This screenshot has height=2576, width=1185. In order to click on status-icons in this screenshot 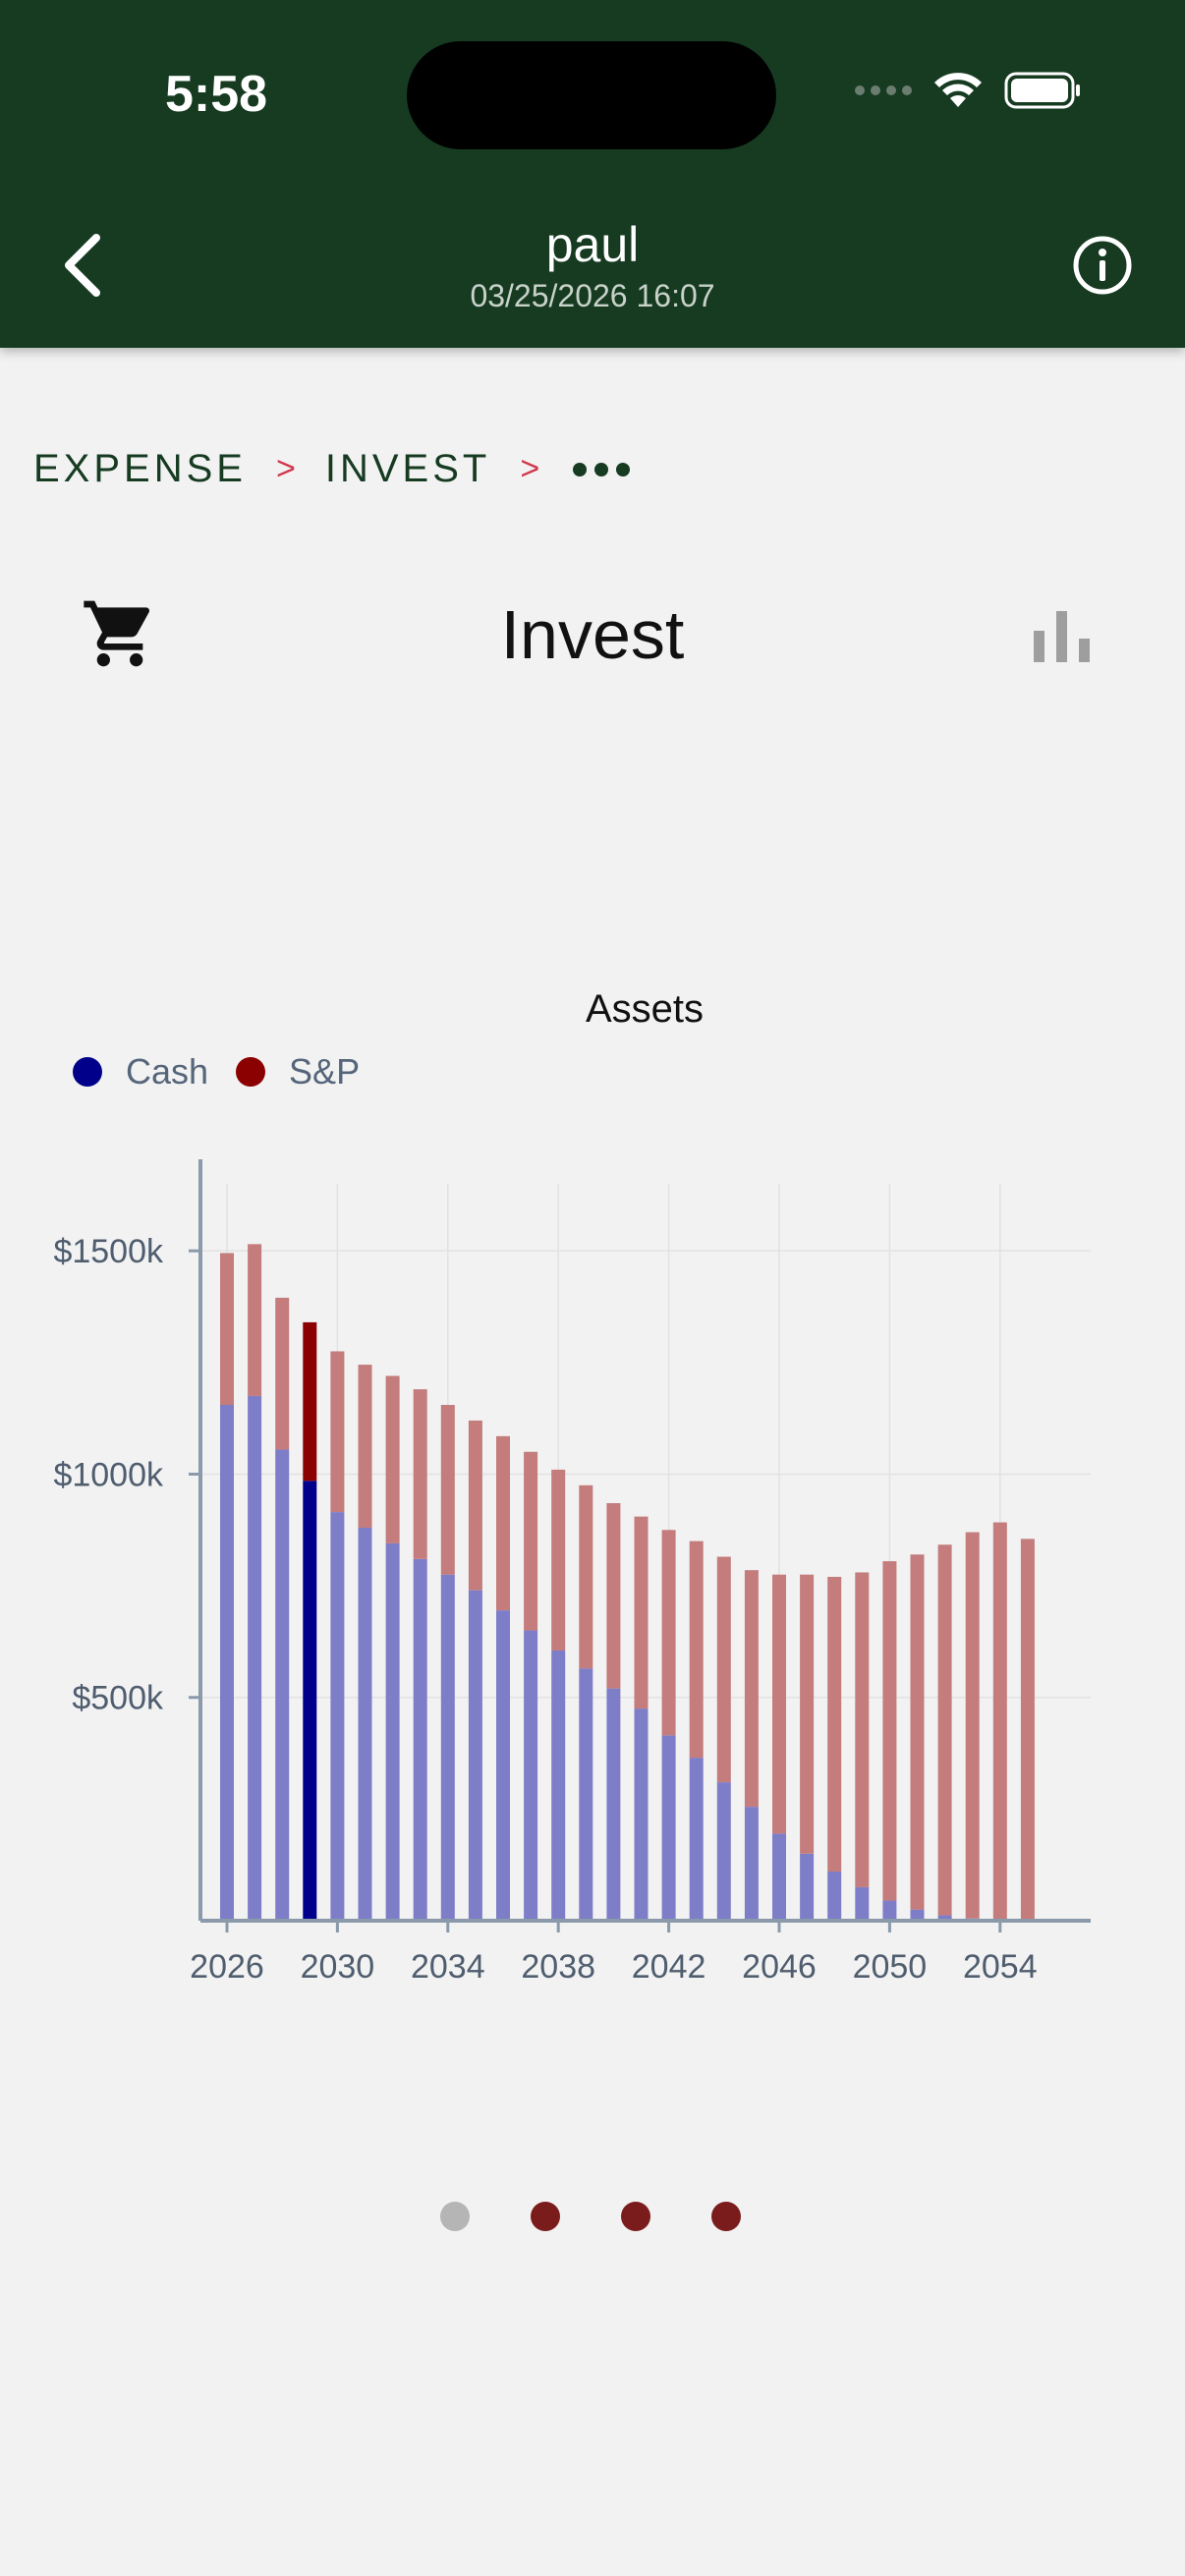, I will do `click(969, 90)`.